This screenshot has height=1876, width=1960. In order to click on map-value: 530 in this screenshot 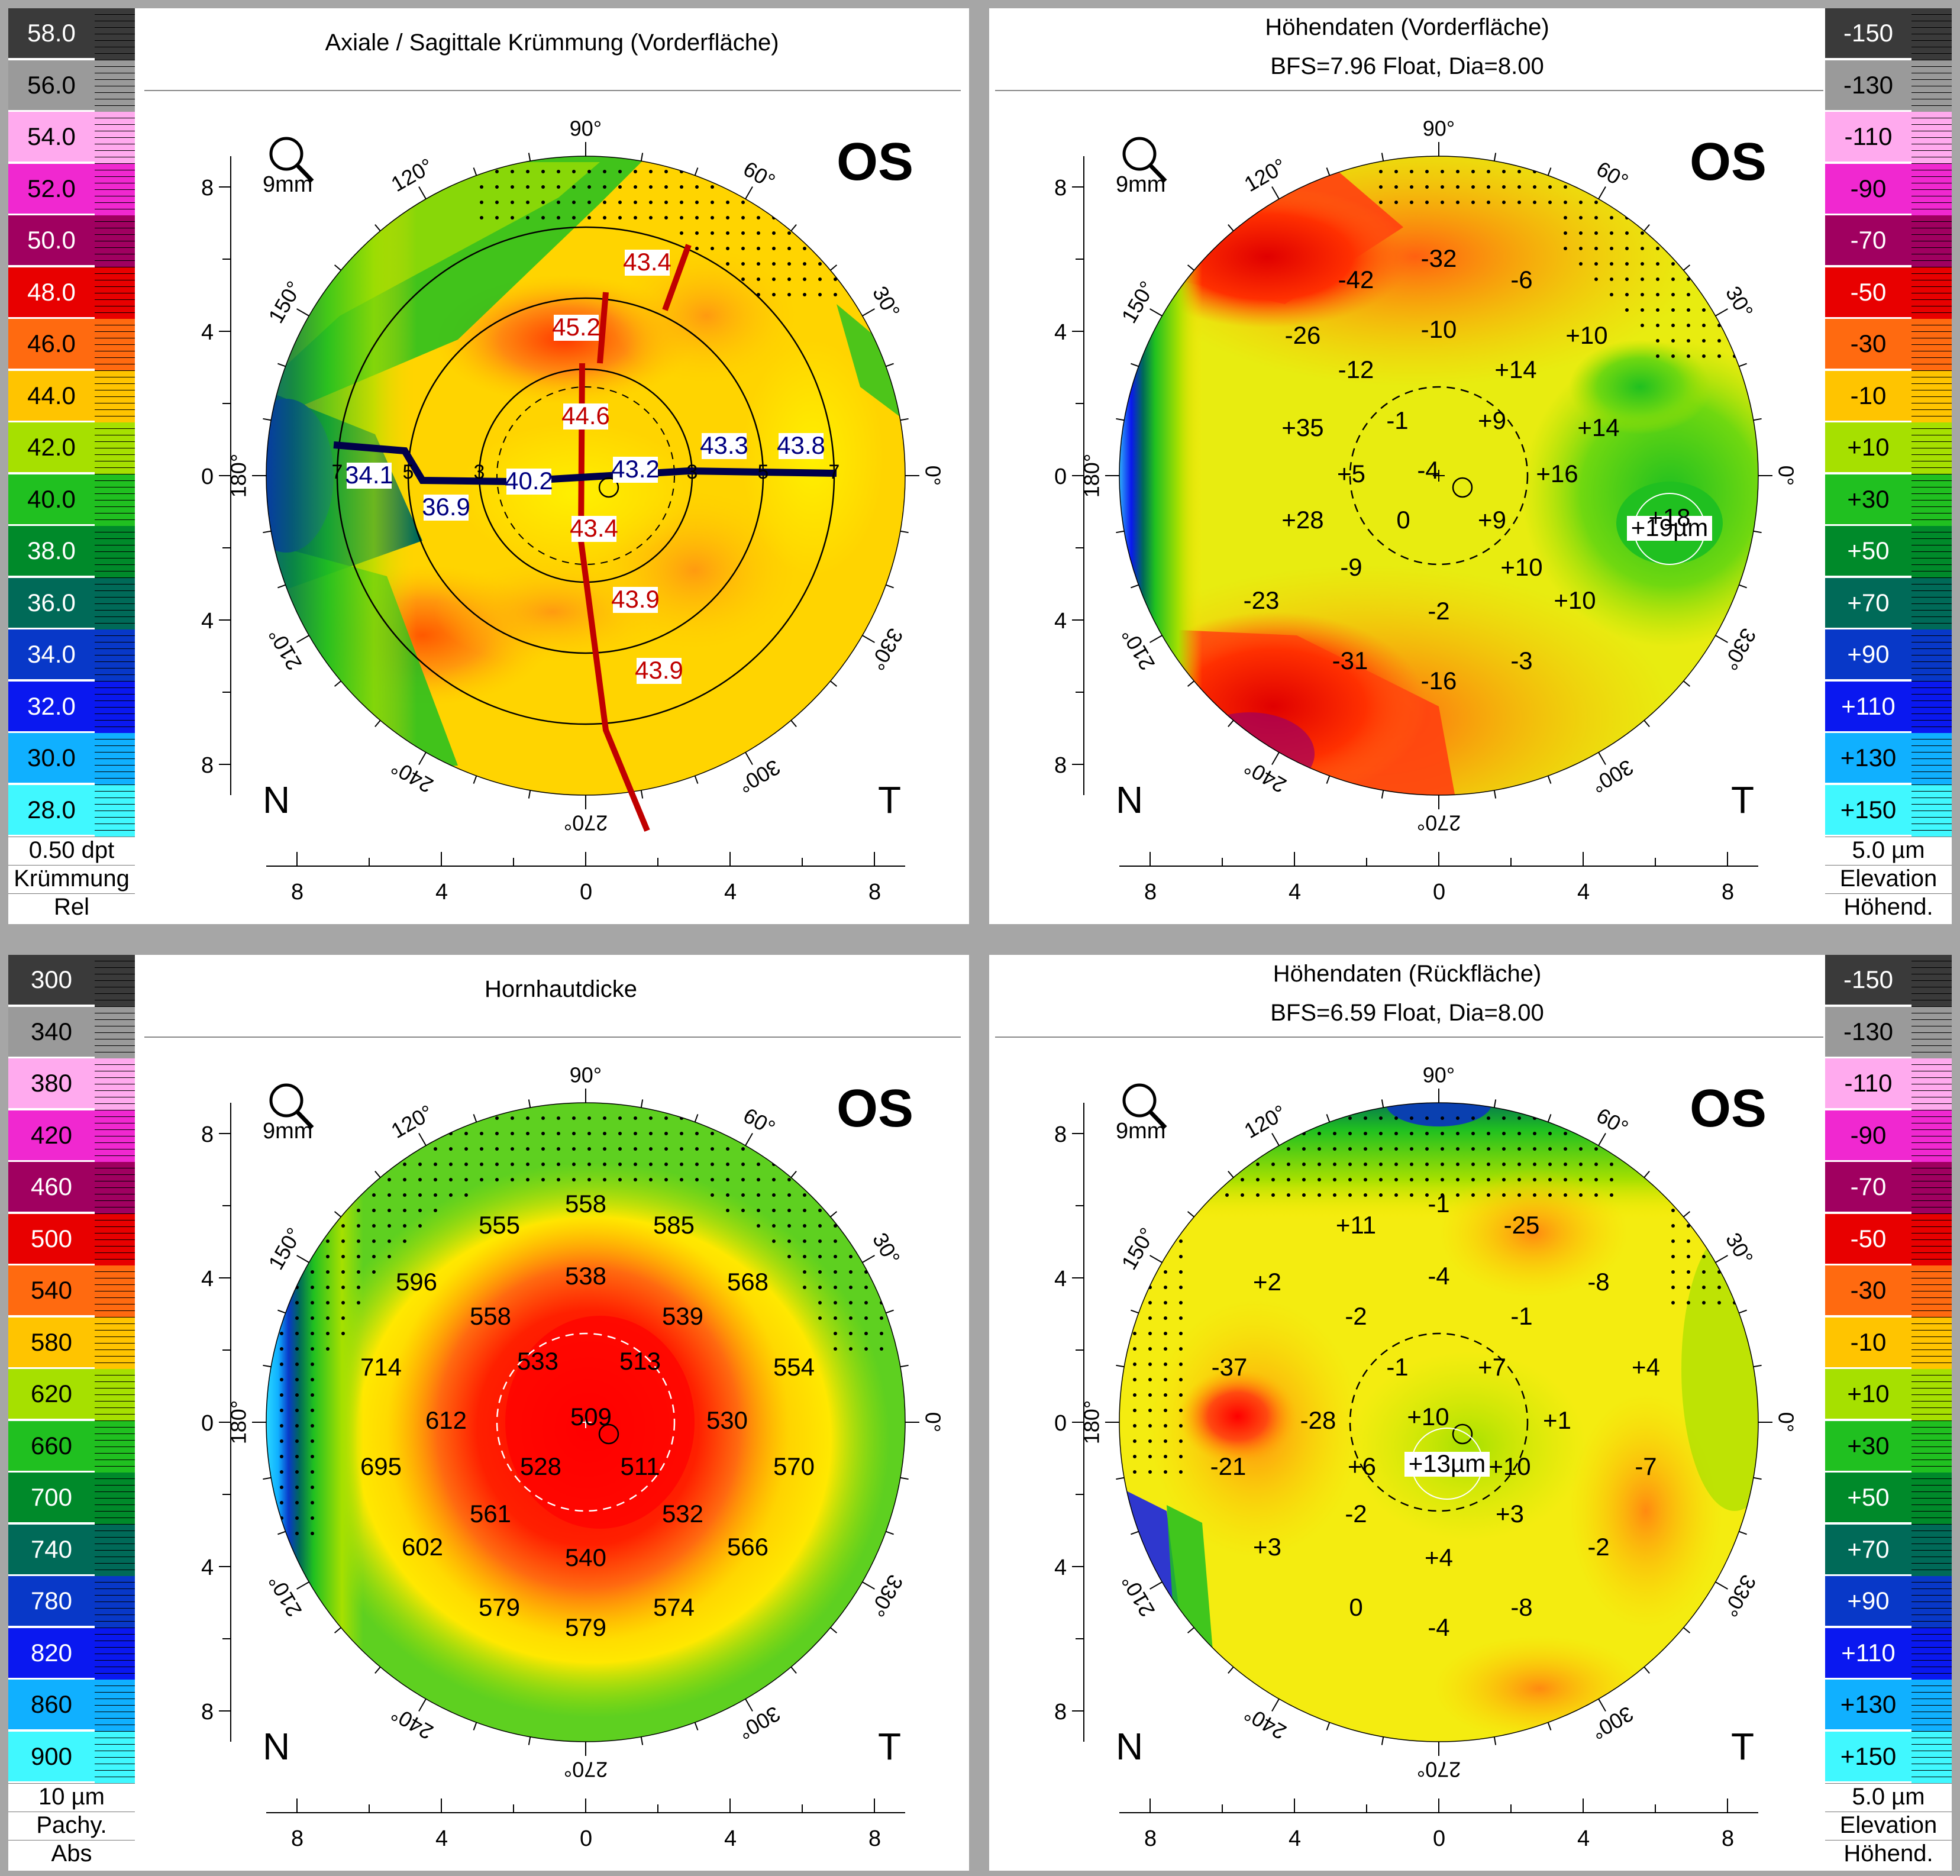, I will do `click(727, 1420)`.